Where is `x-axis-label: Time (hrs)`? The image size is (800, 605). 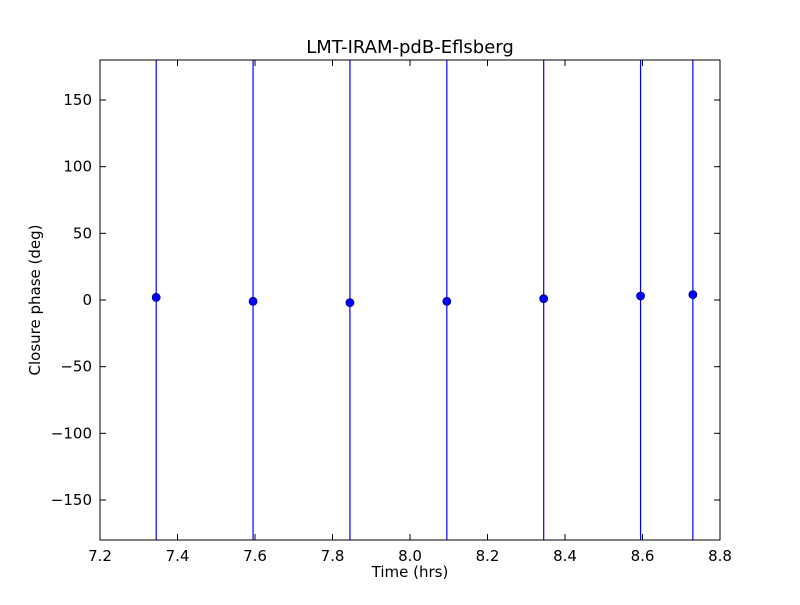
x-axis-label: Time (hrs) is located at coordinates (410, 572).